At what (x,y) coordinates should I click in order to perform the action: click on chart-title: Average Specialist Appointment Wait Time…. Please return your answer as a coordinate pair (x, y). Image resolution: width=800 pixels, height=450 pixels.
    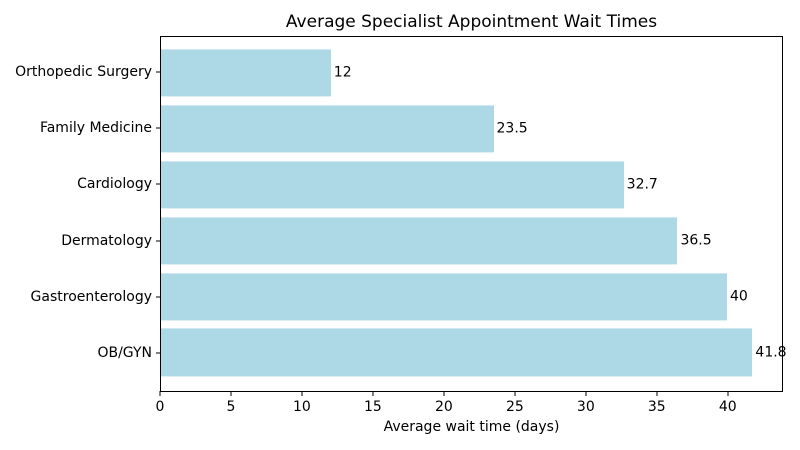
    Looking at the image, I should click on (471, 22).